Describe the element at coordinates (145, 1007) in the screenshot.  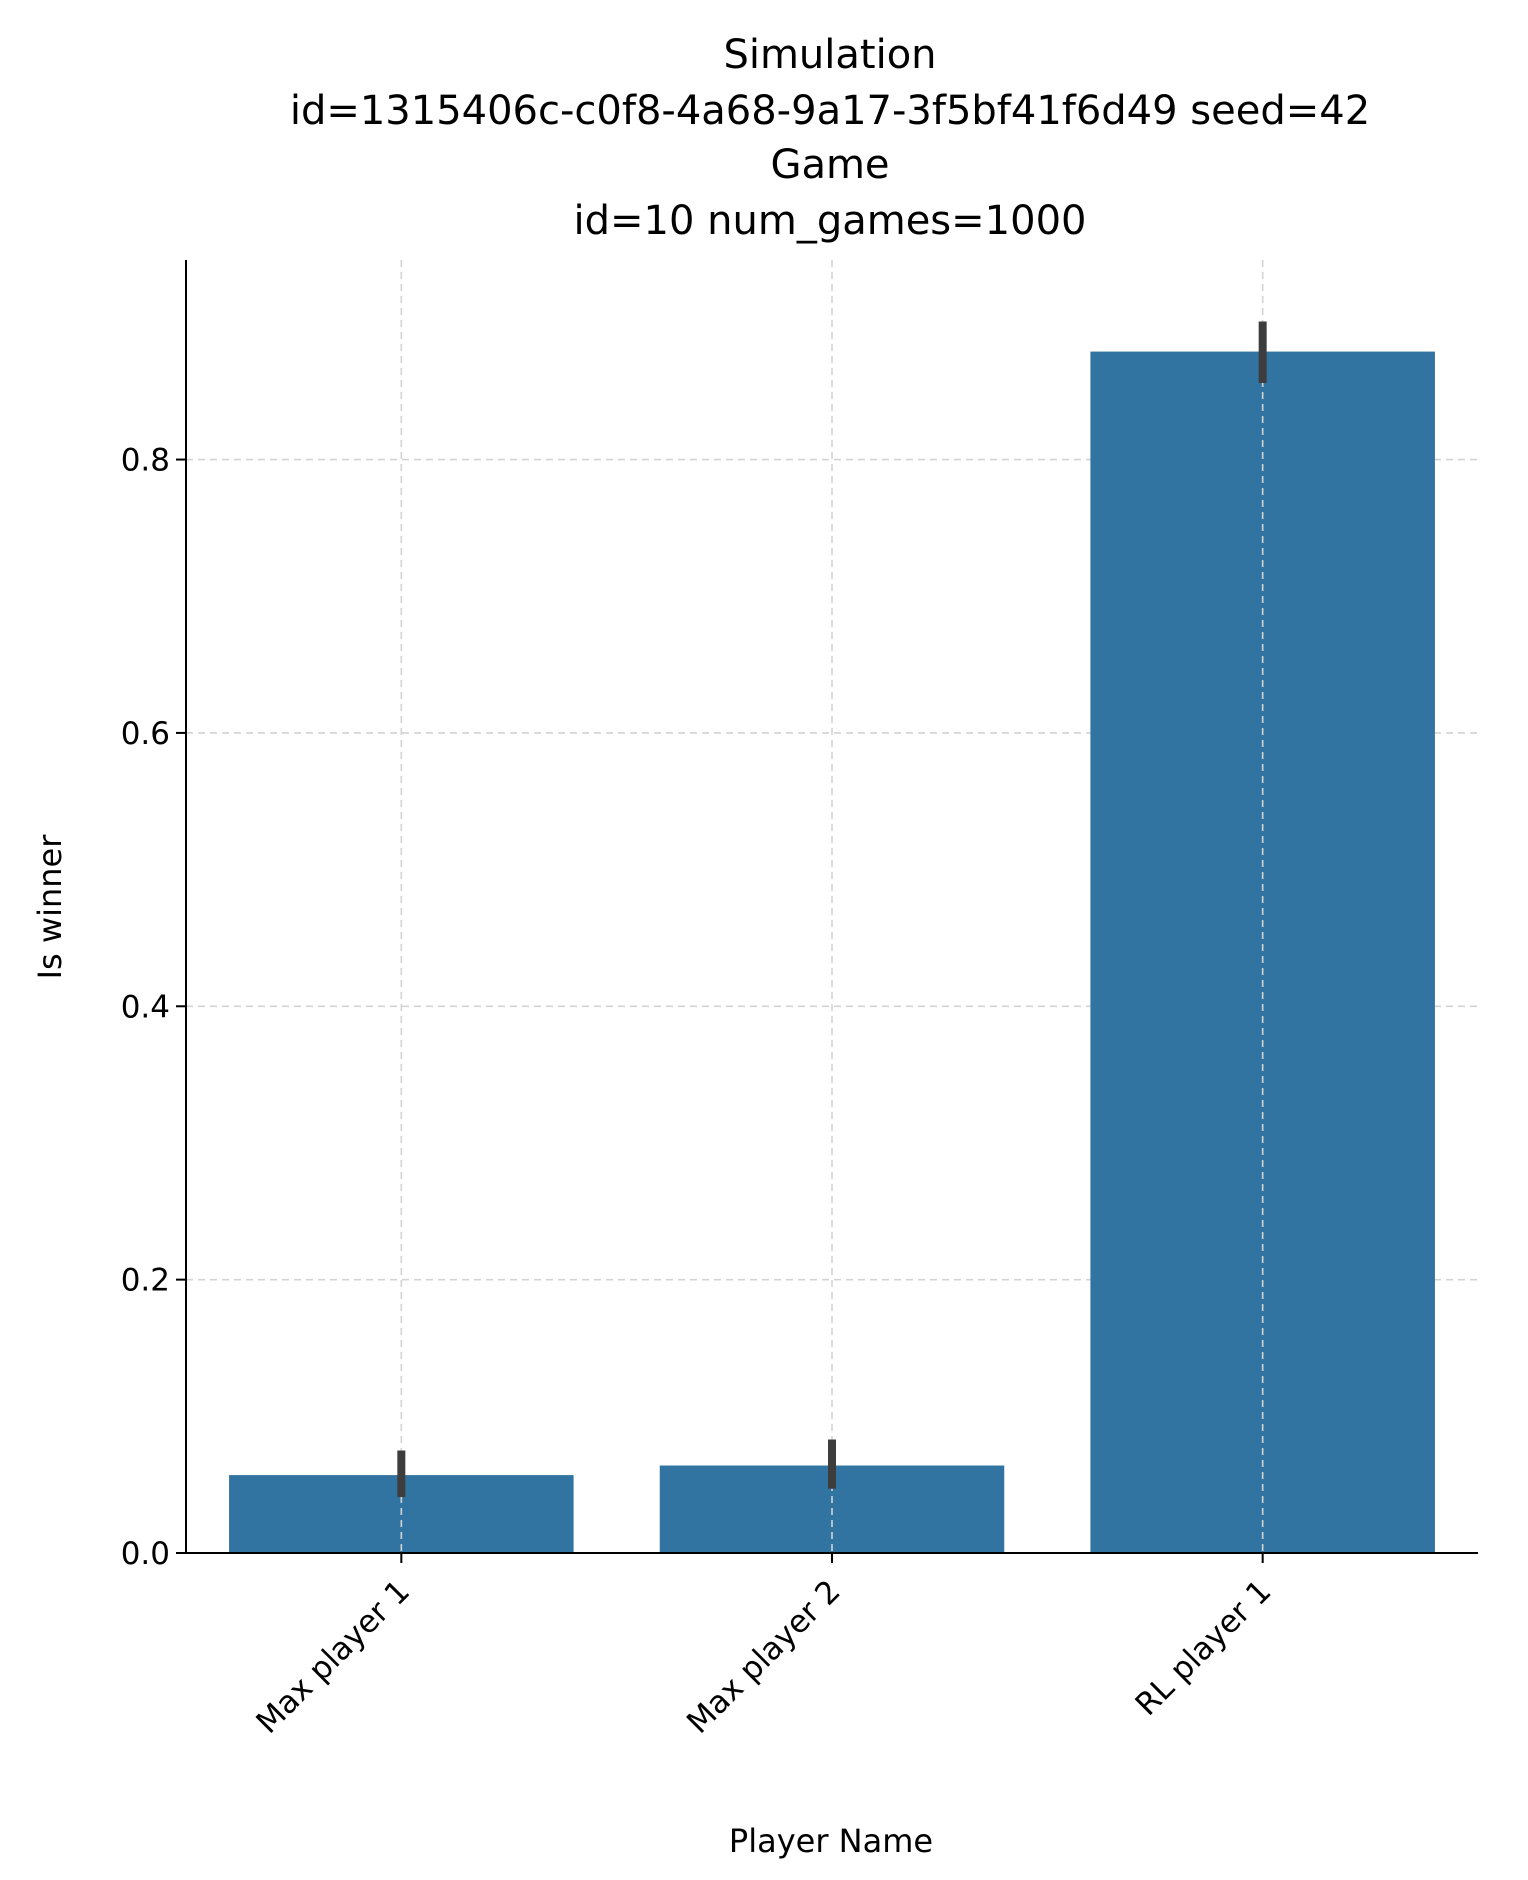
I see `y-tick-label-2: 0.4` at that location.